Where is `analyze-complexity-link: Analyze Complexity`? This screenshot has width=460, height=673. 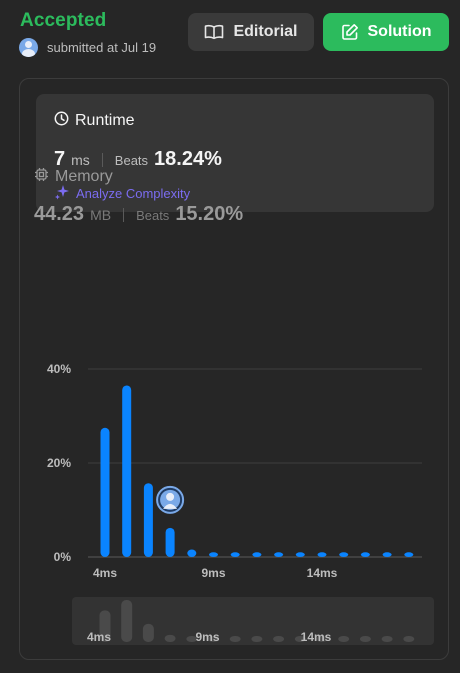 analyze-complexity-link: Analyze Complexity is located at coordinates (122, 193).